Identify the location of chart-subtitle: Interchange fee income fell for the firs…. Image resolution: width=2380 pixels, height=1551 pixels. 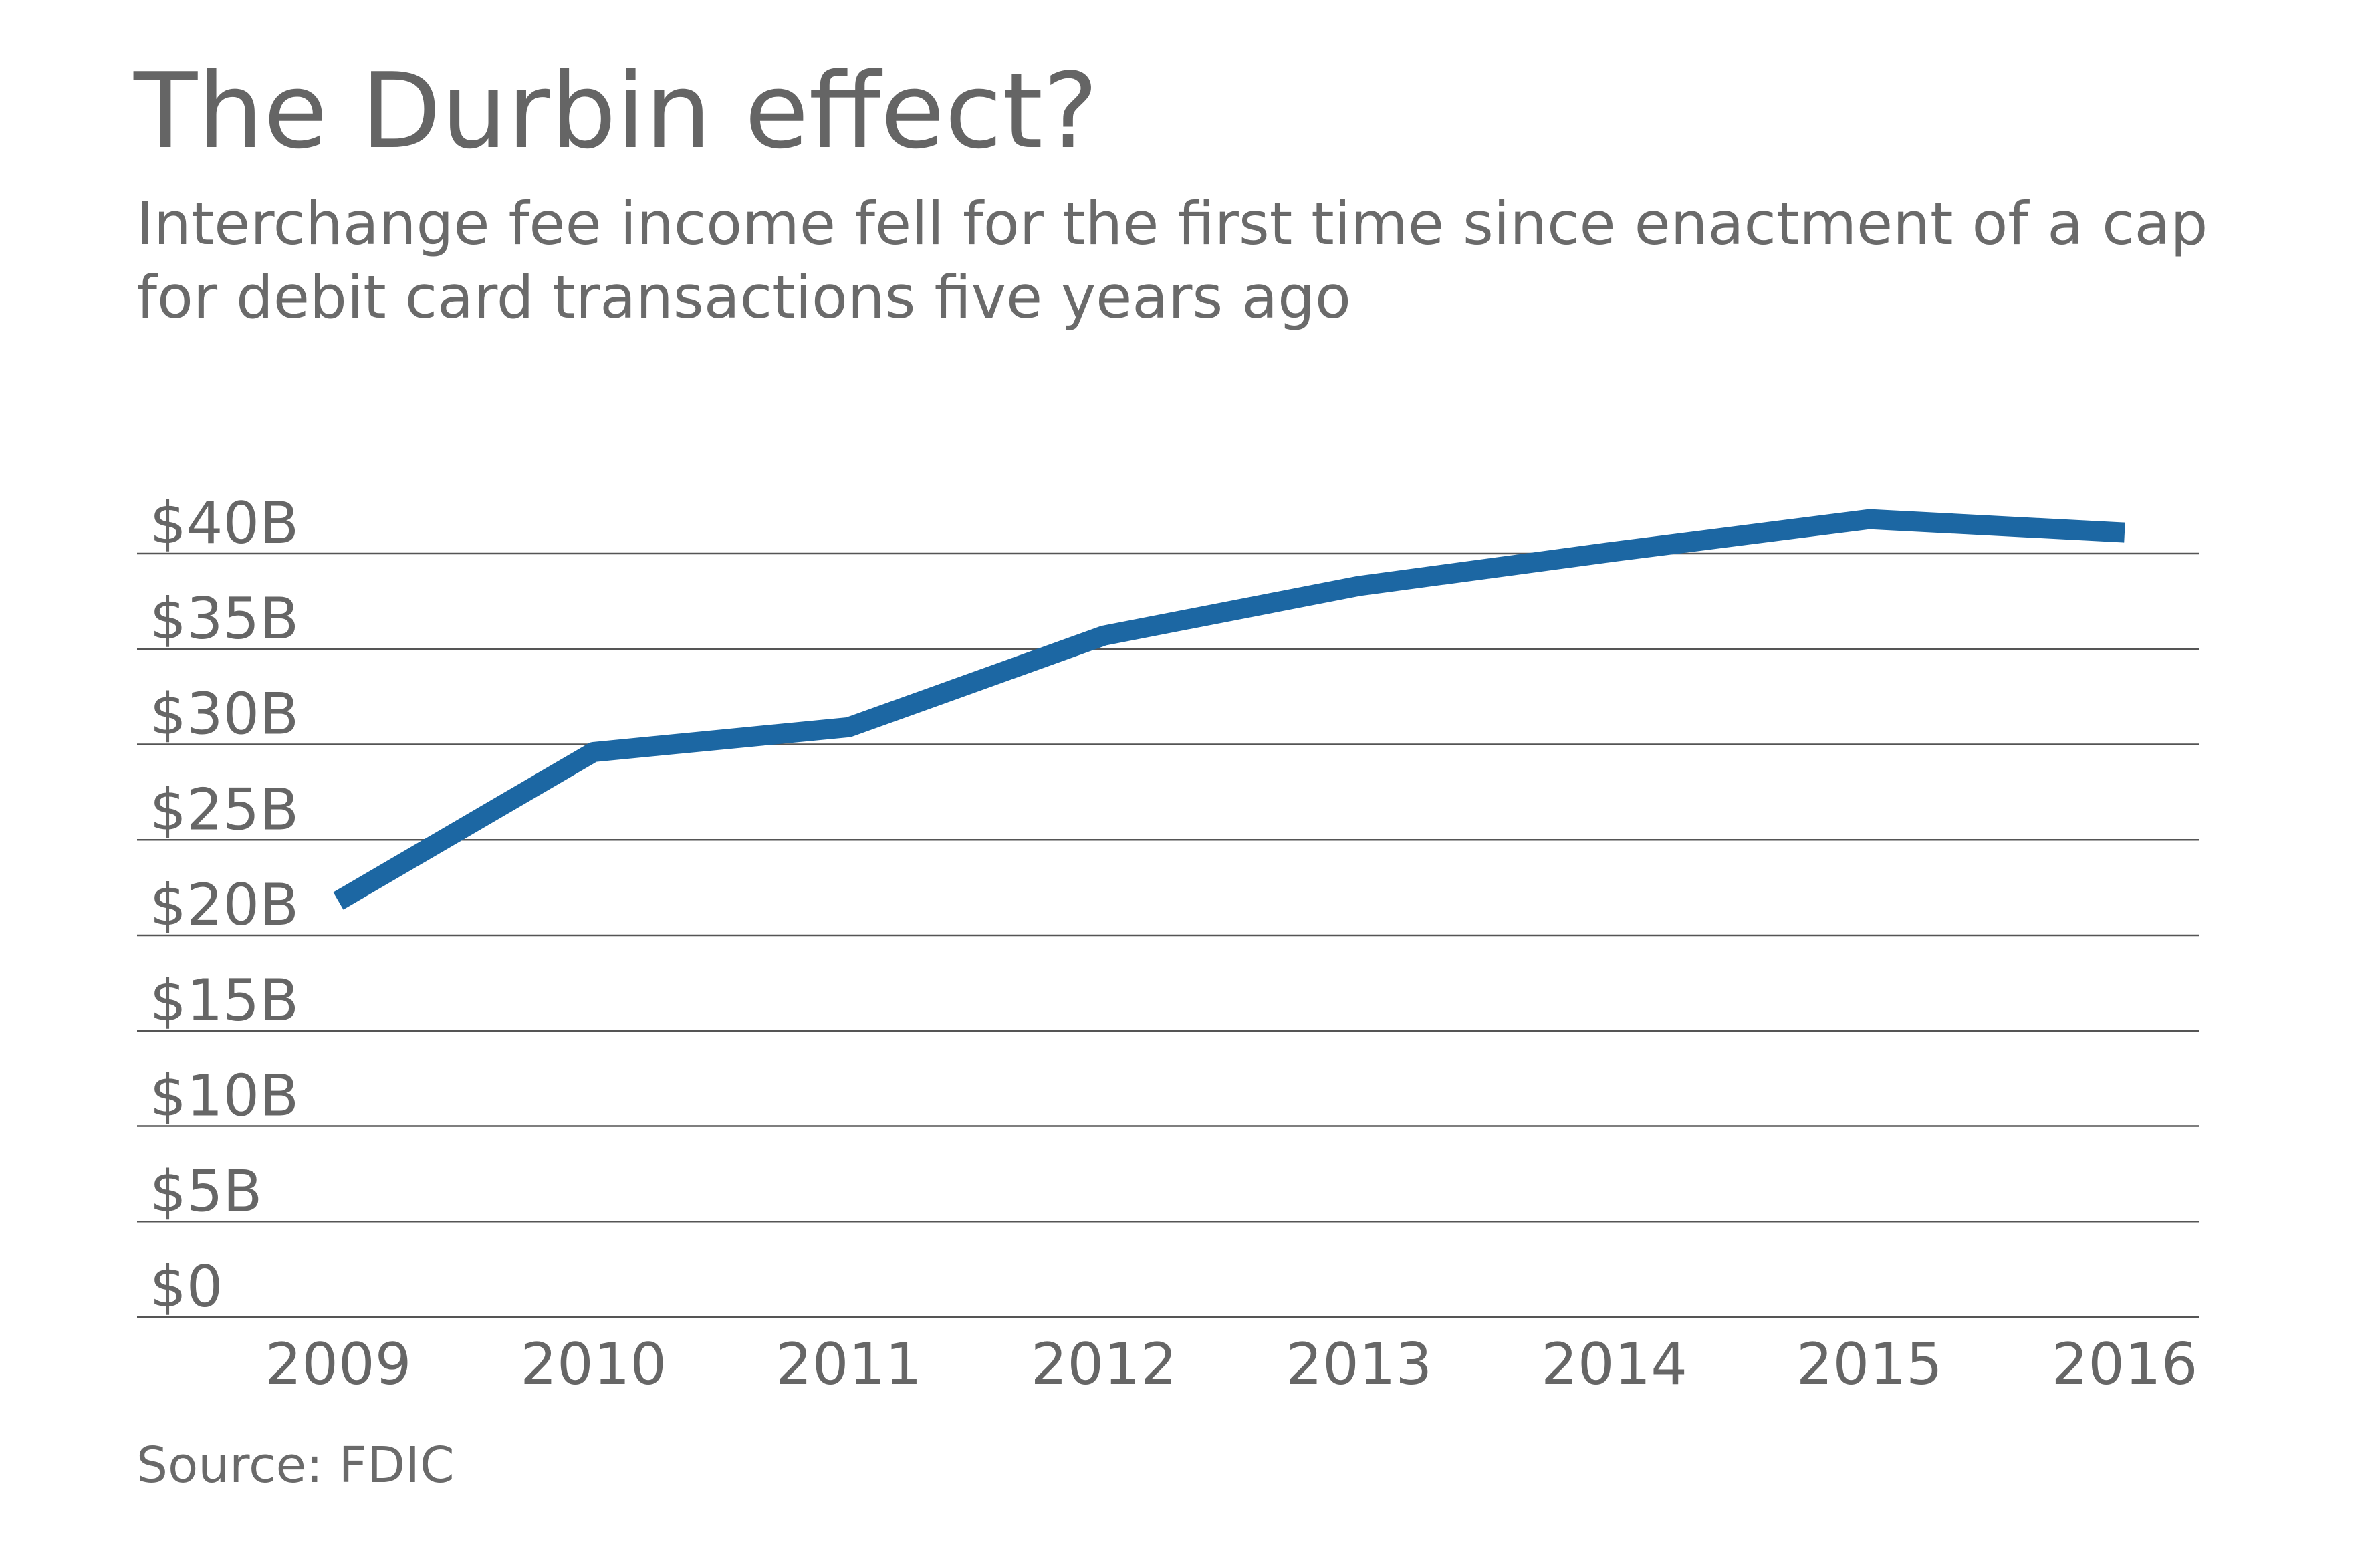
(1172, 260).